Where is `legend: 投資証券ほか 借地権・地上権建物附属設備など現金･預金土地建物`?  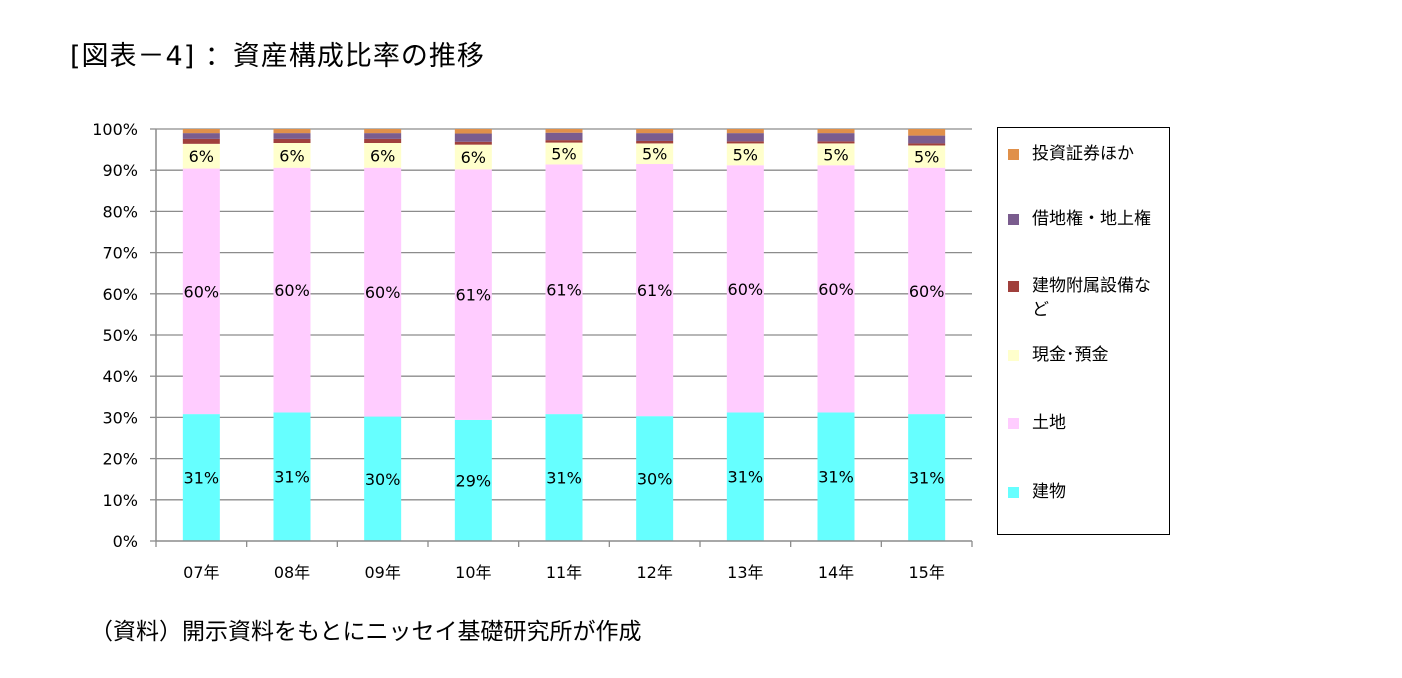 legend: 投資証券ほか 借地権・地上権建物附属設備など現金･預金土地建物 is located at coordinates (1083, 331).